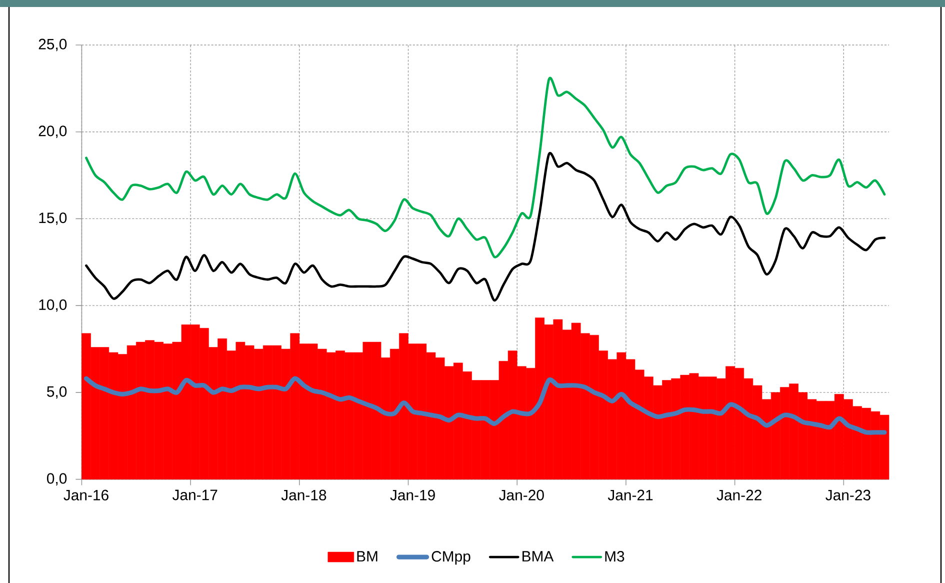 The height and width of the screenshot is (583, 945). I want to click on line-series, so click(485, 405).